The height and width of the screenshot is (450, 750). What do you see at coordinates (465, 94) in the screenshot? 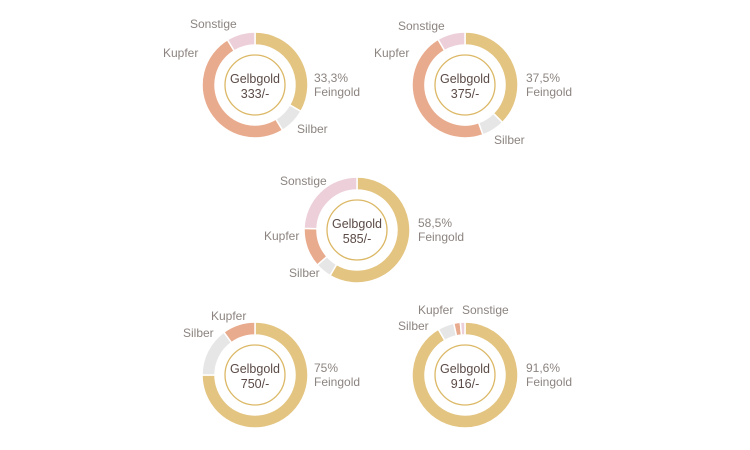
I see `center-subtitle: 375/-` at bounding box center [465, 94].